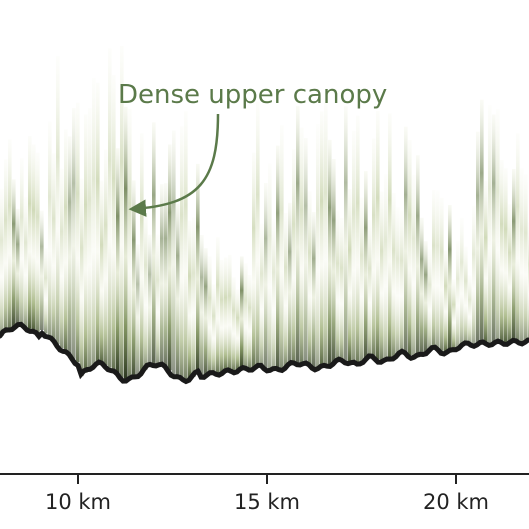 This screenshot has width=529, height=529. What do you see at coordinates (174, 165) in the screenshot?
I see `annotation-arrow` at bounding box center [174, 165].